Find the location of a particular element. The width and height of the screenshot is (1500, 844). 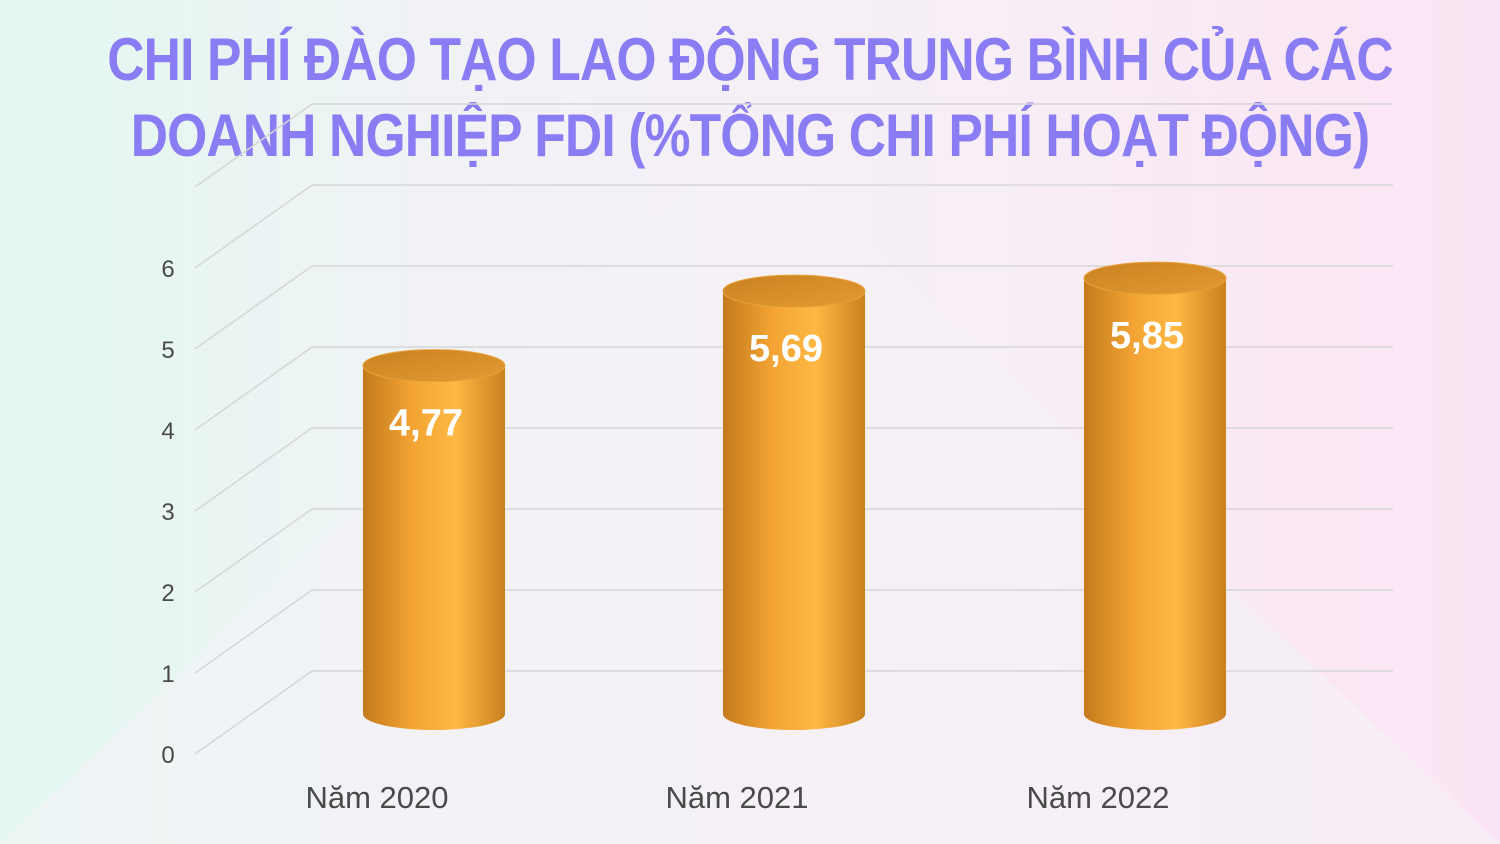

y-tick-label: 3 is located at coordinates (167, 512).